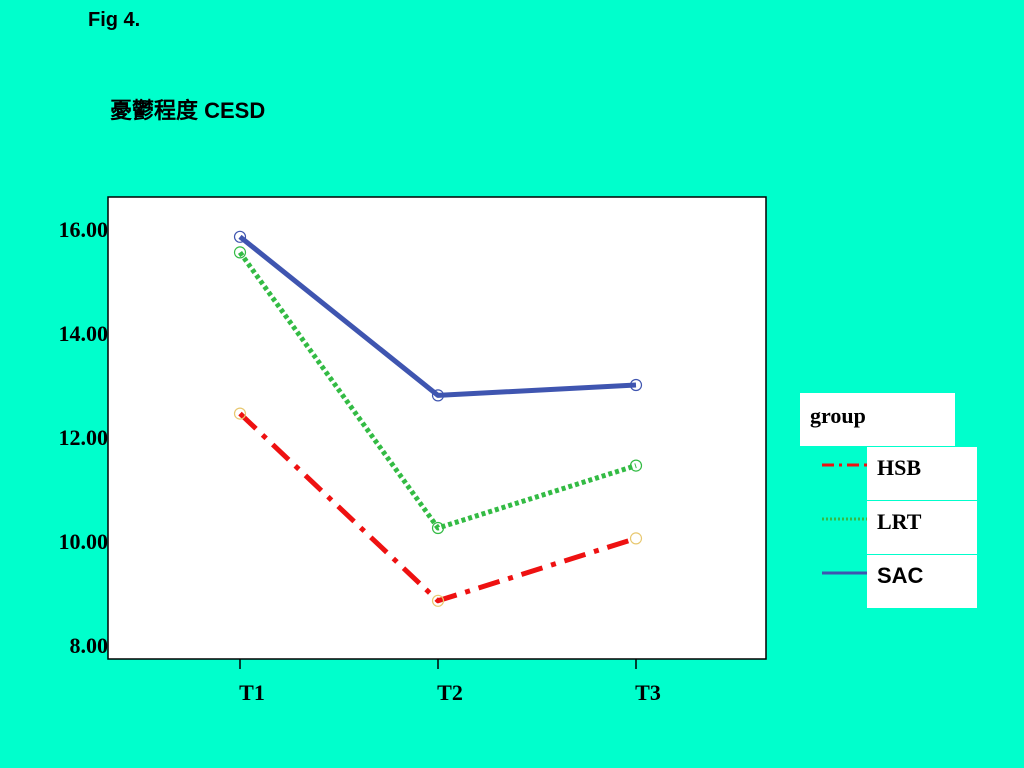 Image resolution: width=1024 pixels, height=768 pixels. What do you see at coordinates (450, 692) in the screenshot?
I see `x-tick-label: T2` at bounding box center [450, 692].